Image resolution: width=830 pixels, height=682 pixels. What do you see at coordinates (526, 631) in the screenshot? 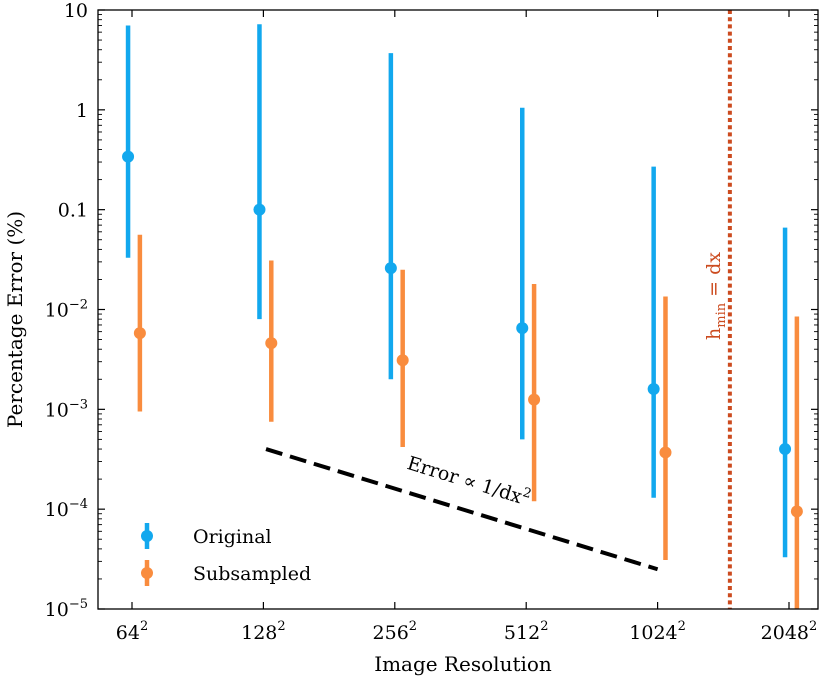
I see `x-tick-label: 5122` at bounding box center [526, 631].